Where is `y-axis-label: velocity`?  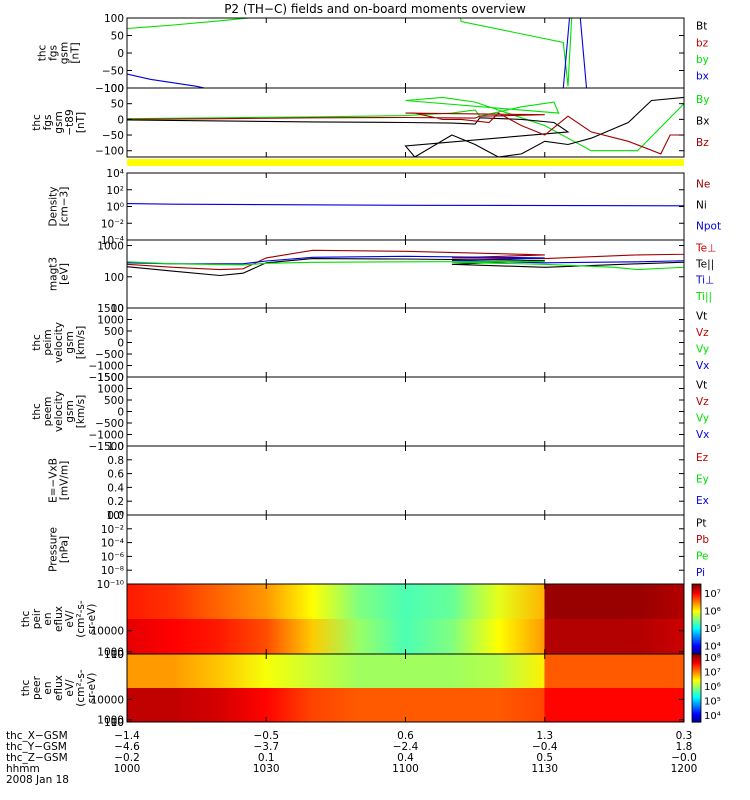
y-axis-label: velocity is located at coordinates (59, 342).